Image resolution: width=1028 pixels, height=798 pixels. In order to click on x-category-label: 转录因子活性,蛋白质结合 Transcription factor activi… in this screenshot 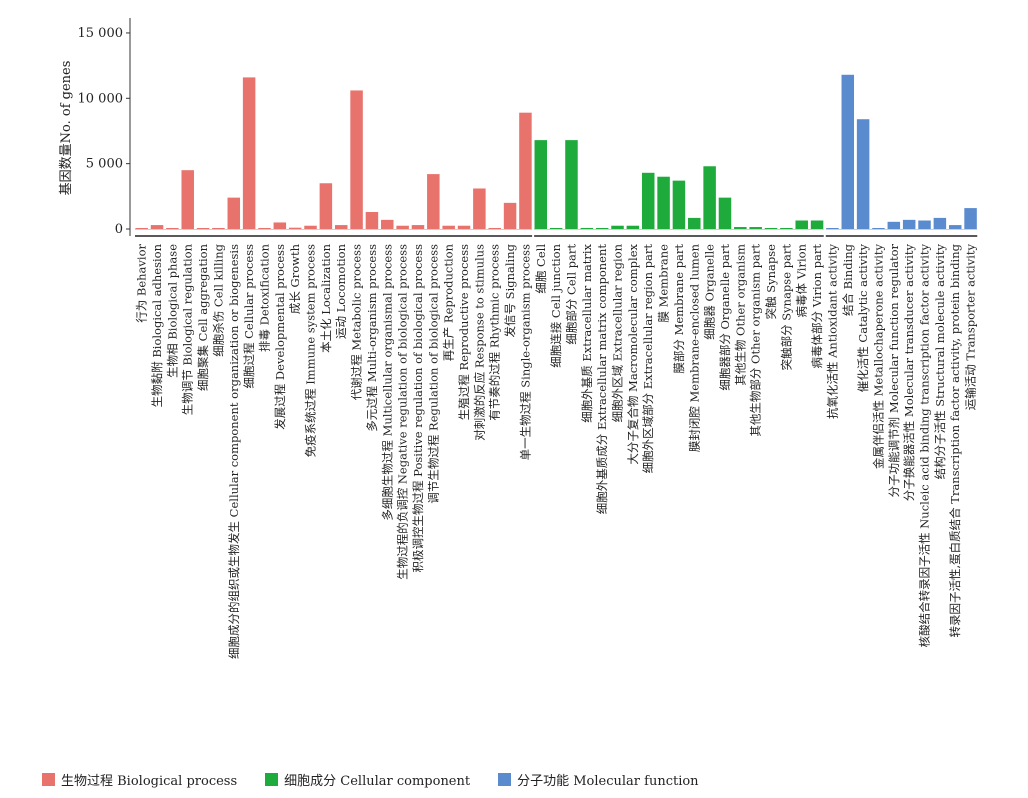, I will do `click(955, 440)`.